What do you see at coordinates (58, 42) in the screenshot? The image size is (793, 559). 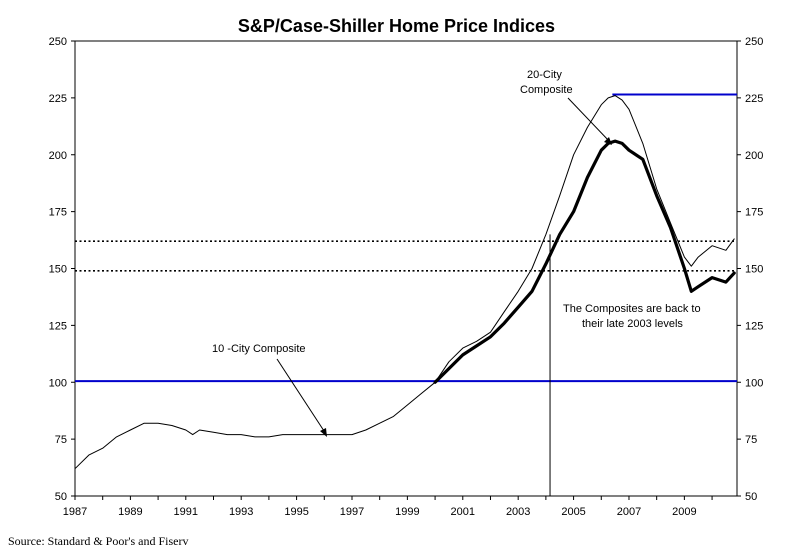 I see `y-tick-label-left-250: 250` at bounding box center [58, 42].